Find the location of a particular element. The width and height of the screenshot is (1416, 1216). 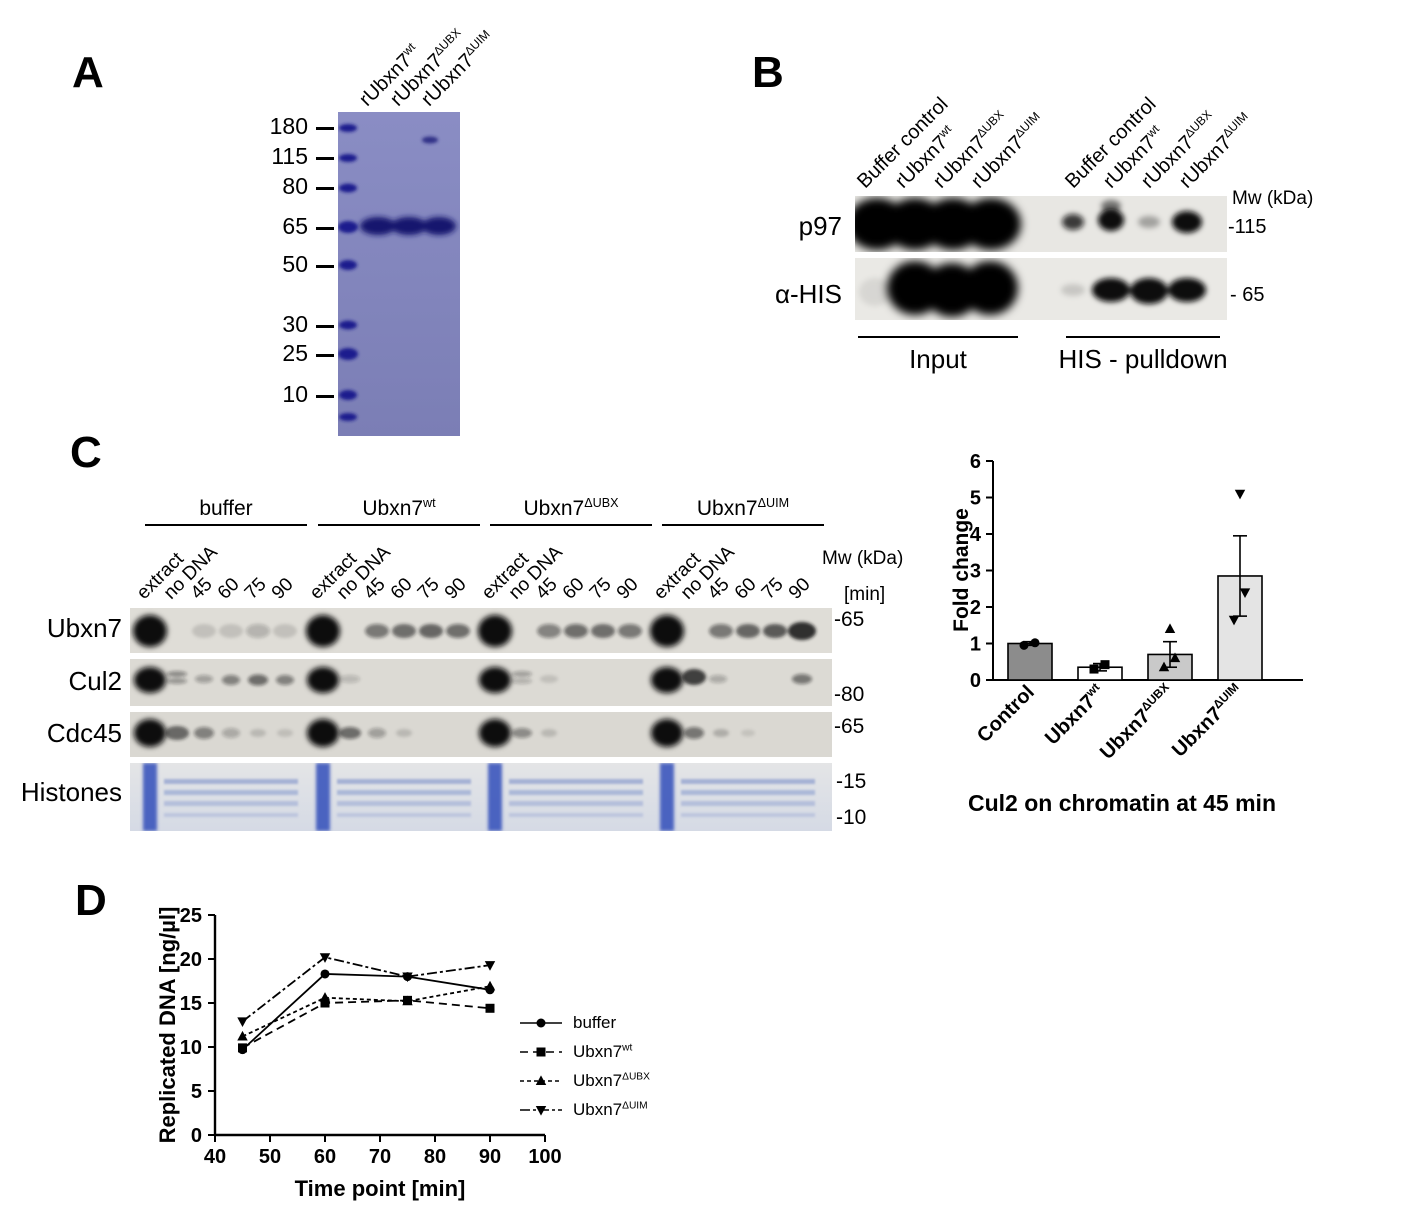

panel-c-label: C is located at coordinates (86, 452).